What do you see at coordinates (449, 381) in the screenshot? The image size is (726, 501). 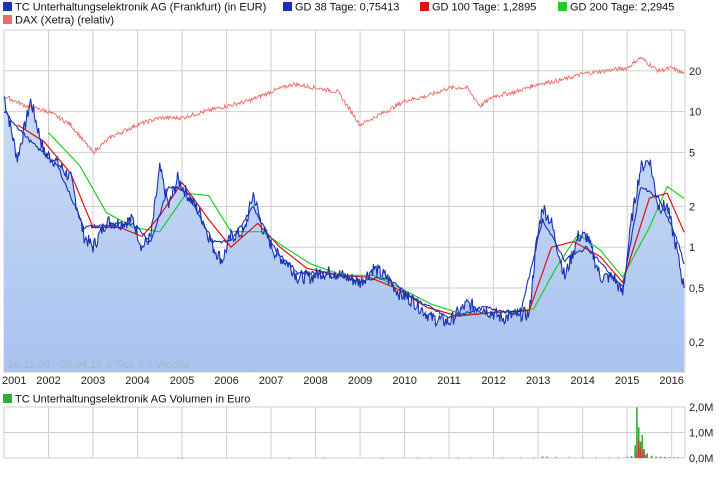 I see `x-tick-label: 2011` at bounding box center [449, 381].